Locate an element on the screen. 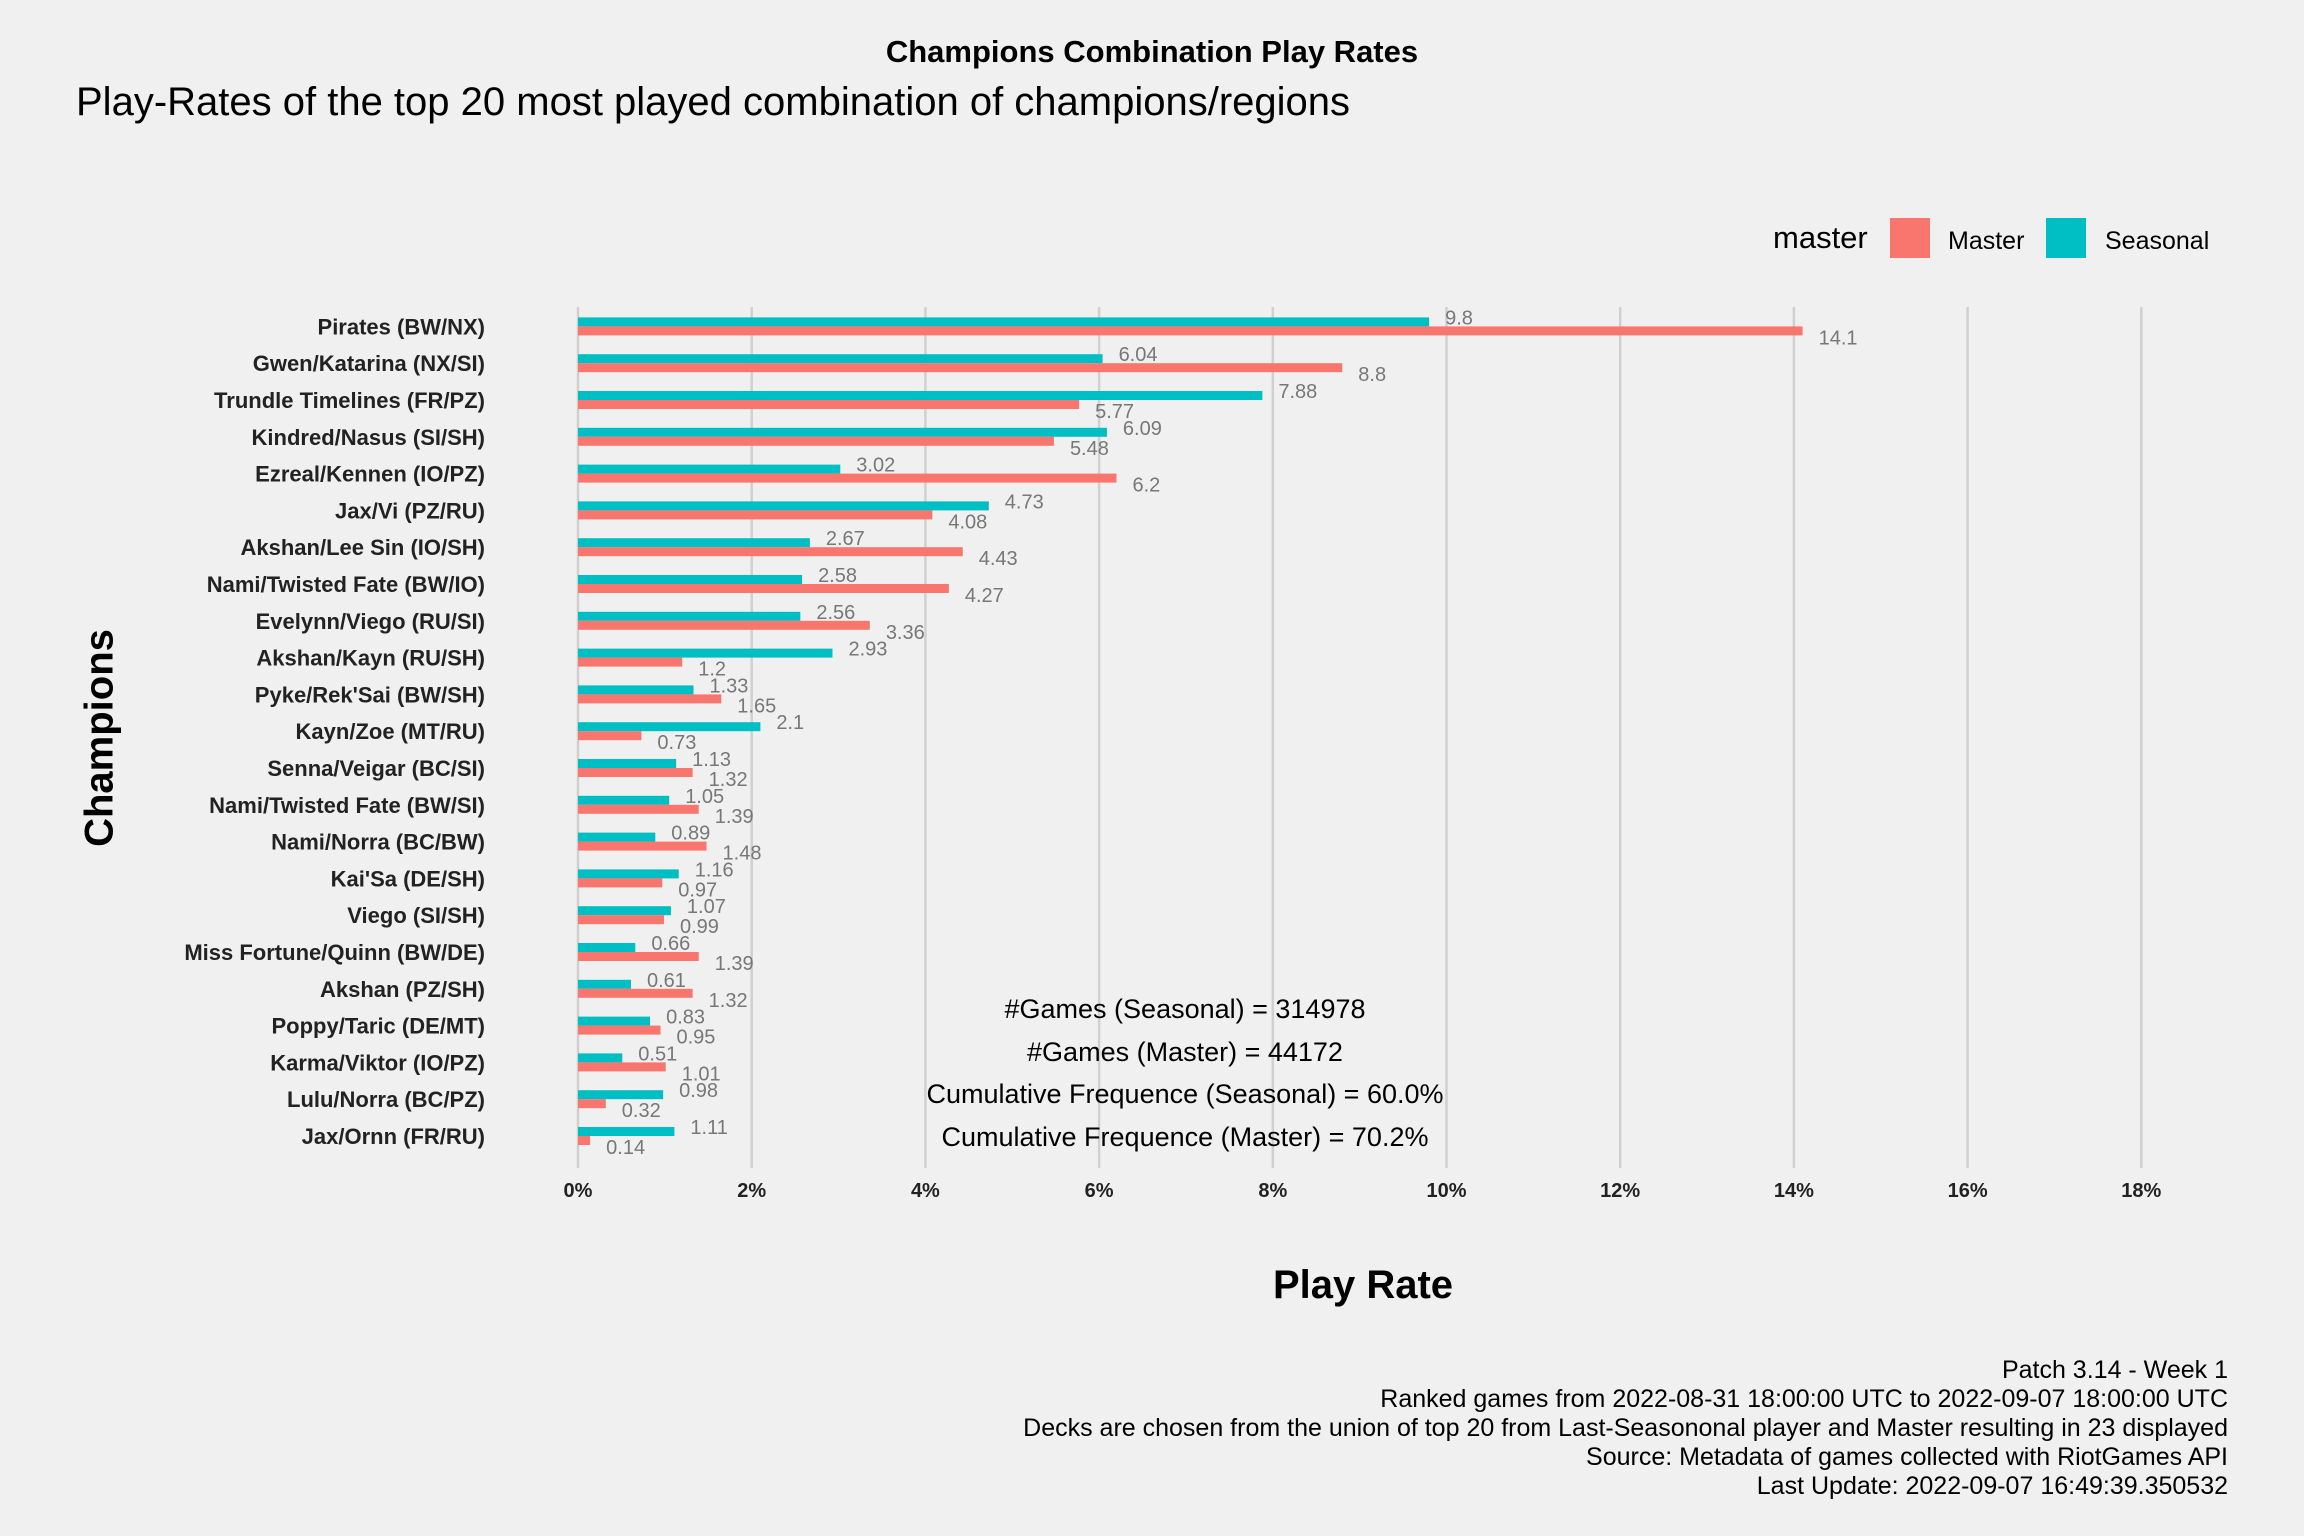  value-label-seasonal: 1.16 is located at coordinates (714, 870).